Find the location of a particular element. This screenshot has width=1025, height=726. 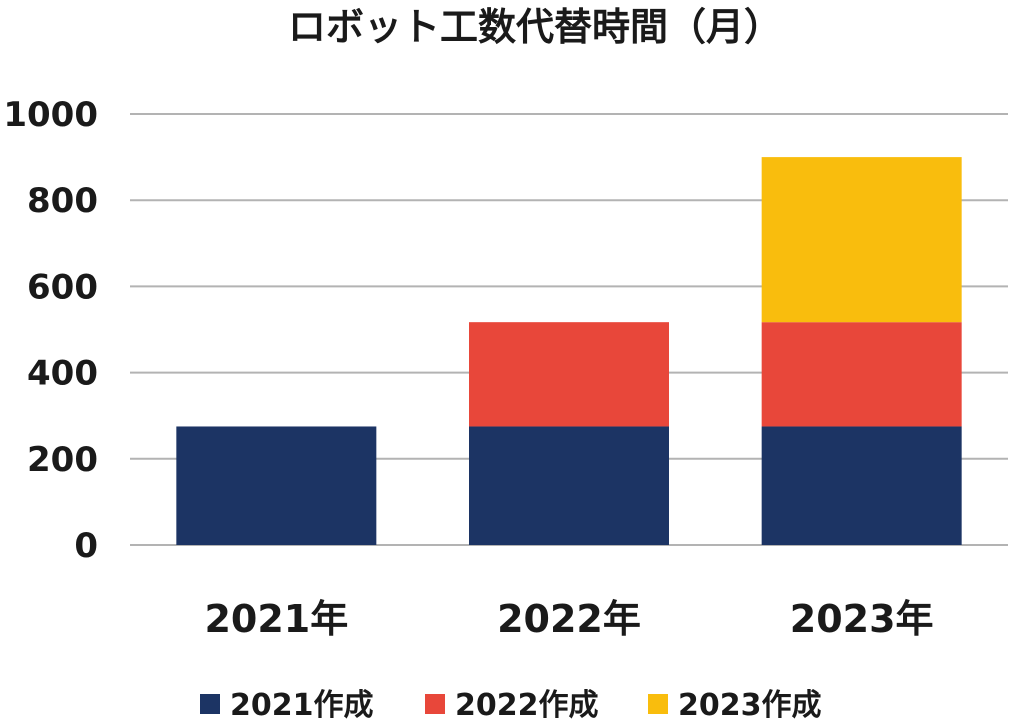

x-tick-label: 2022年 is located at coordinates (569, 619).